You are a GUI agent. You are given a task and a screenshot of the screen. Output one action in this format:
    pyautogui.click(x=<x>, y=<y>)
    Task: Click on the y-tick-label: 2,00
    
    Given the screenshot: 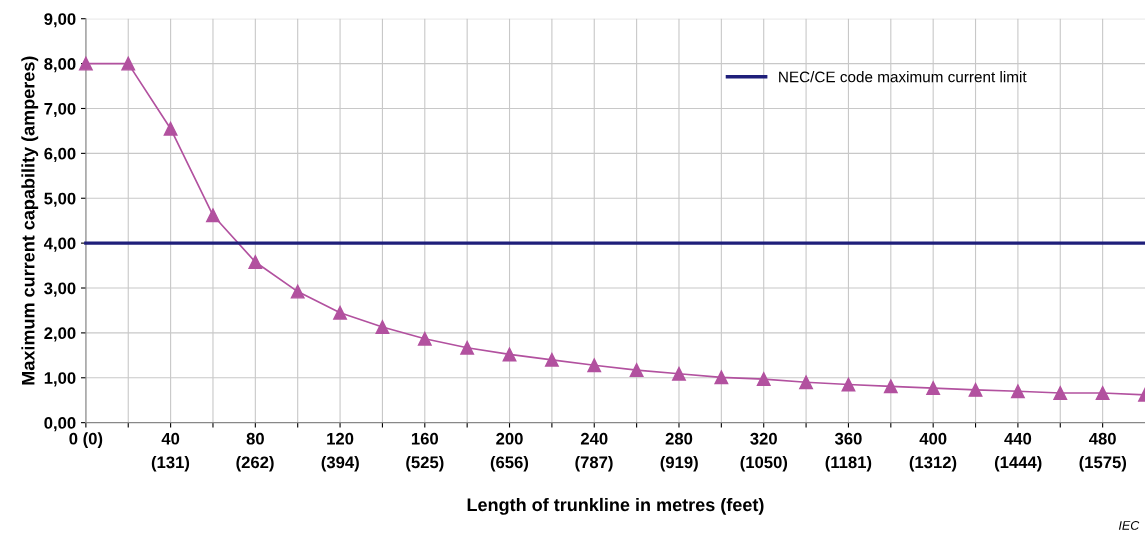 What is the action you would take?
    pyautogui.click(x=60, y=334)
    